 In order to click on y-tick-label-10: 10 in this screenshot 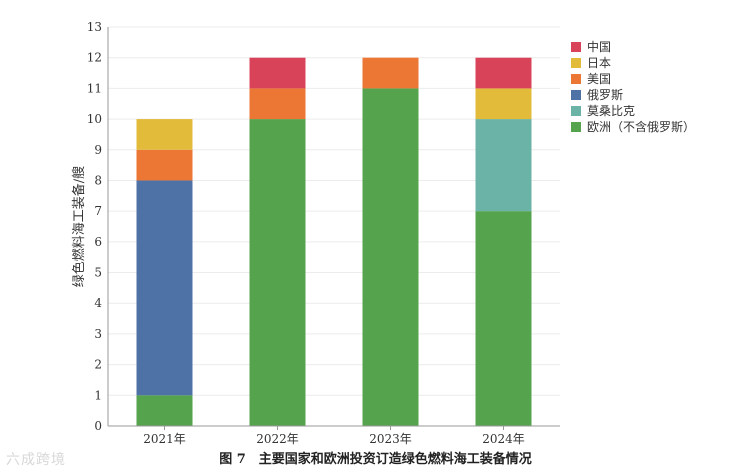, I will do `click(94, 119)`.